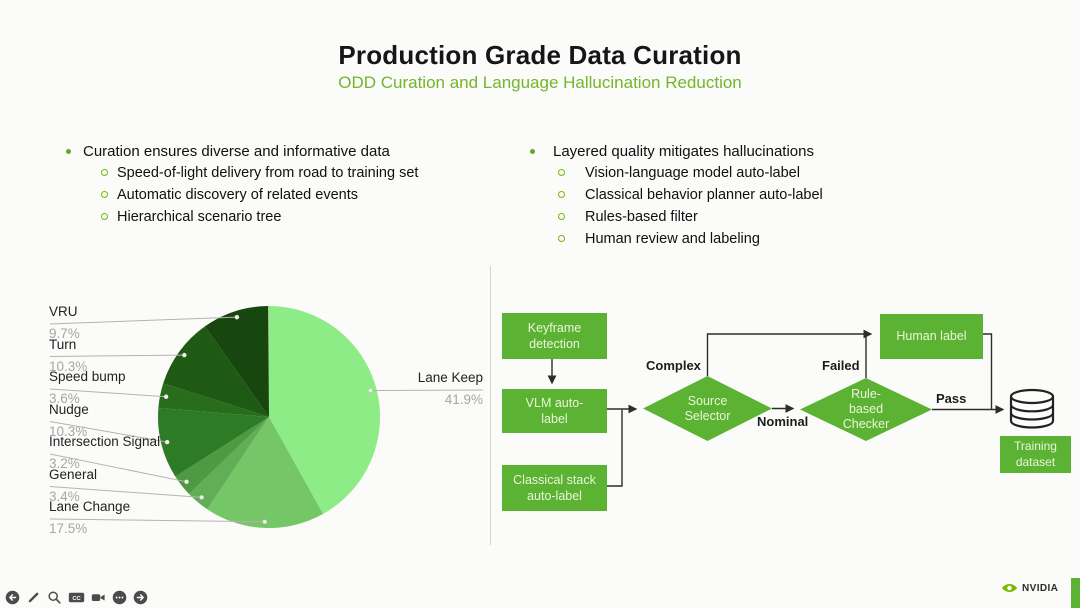 Image resolution: width=1080 pixels, height=608 pixels. Describe the element at coordinates (69, 420) in the screenshot. I see `pie-slice-label: Nudge 10.3%` at that location.